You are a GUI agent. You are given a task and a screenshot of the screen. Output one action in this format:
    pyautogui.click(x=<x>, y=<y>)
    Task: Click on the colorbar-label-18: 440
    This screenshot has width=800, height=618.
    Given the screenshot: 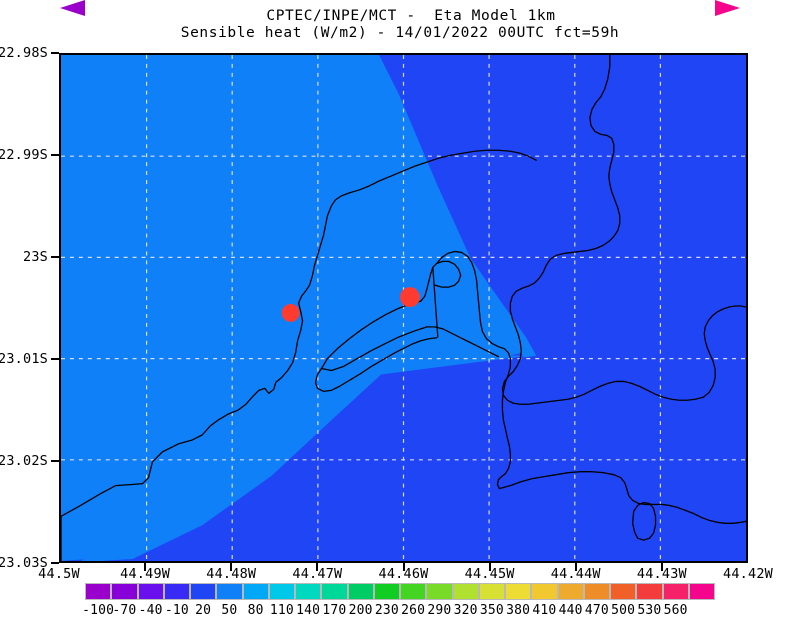 What is the action you would take?
    pyautogui.click(x=570, y=610)
    